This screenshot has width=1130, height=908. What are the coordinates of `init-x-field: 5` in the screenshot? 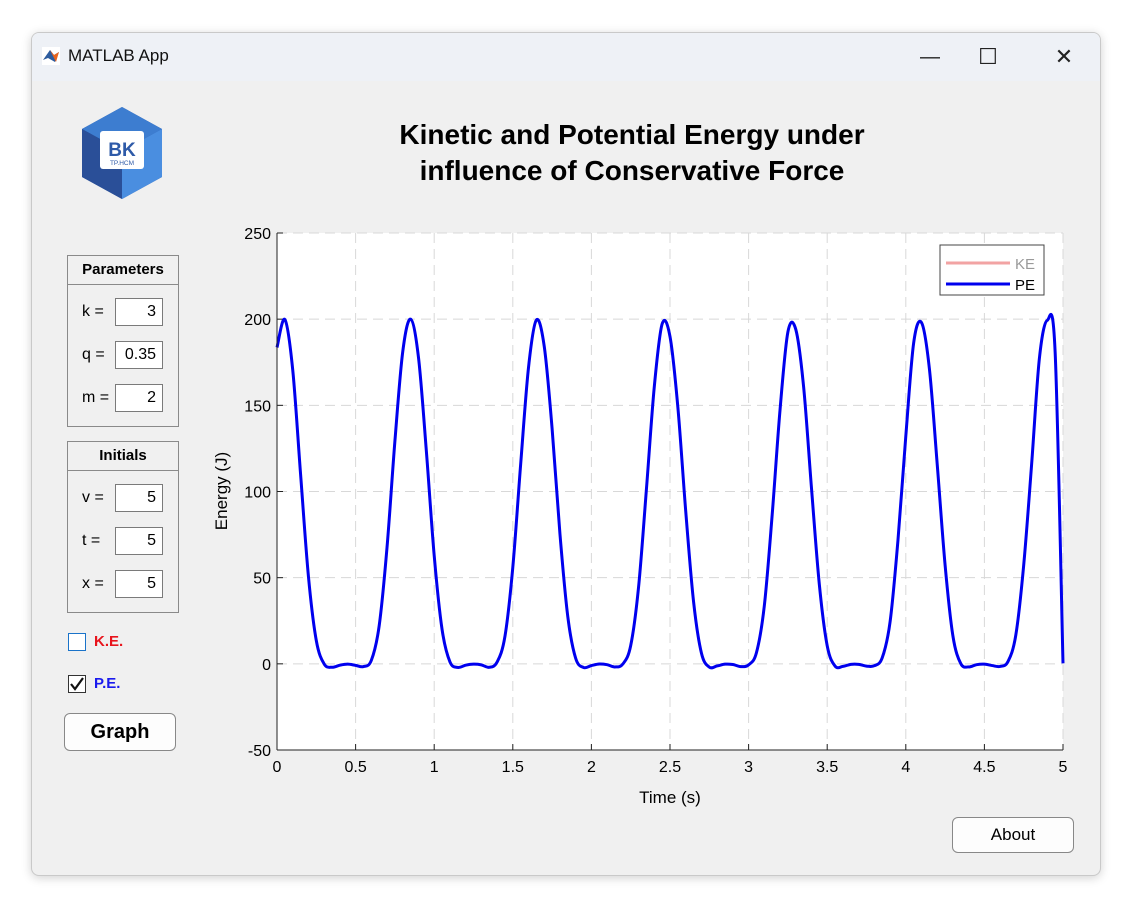 It's located at (139, 584).